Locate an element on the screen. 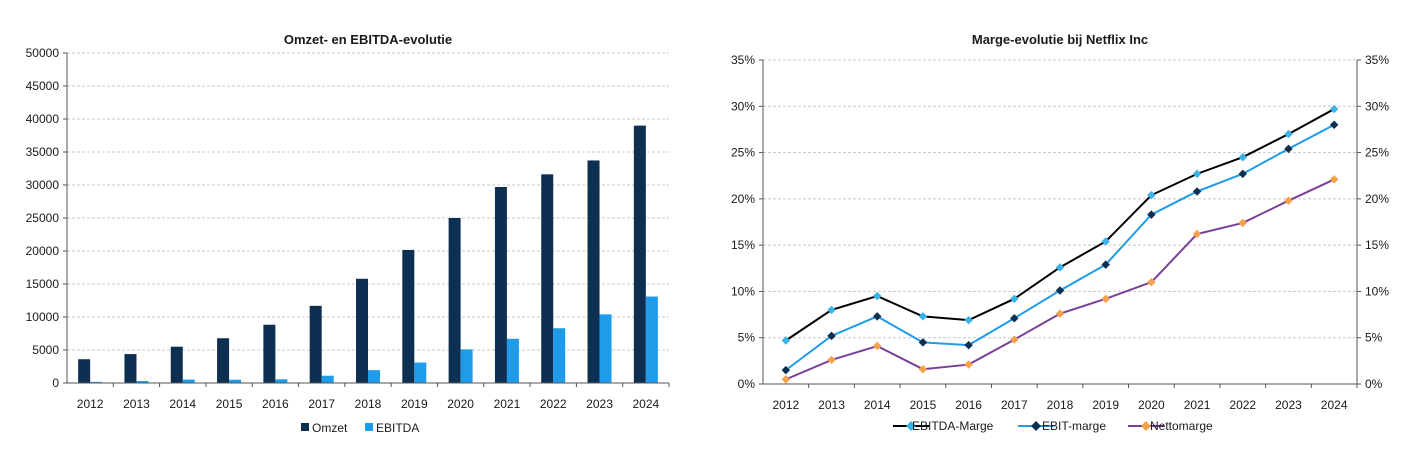 The height and width of the screenshot is (454, 1425). x-tick-label: 2014 is located at coordinates (182, 404).